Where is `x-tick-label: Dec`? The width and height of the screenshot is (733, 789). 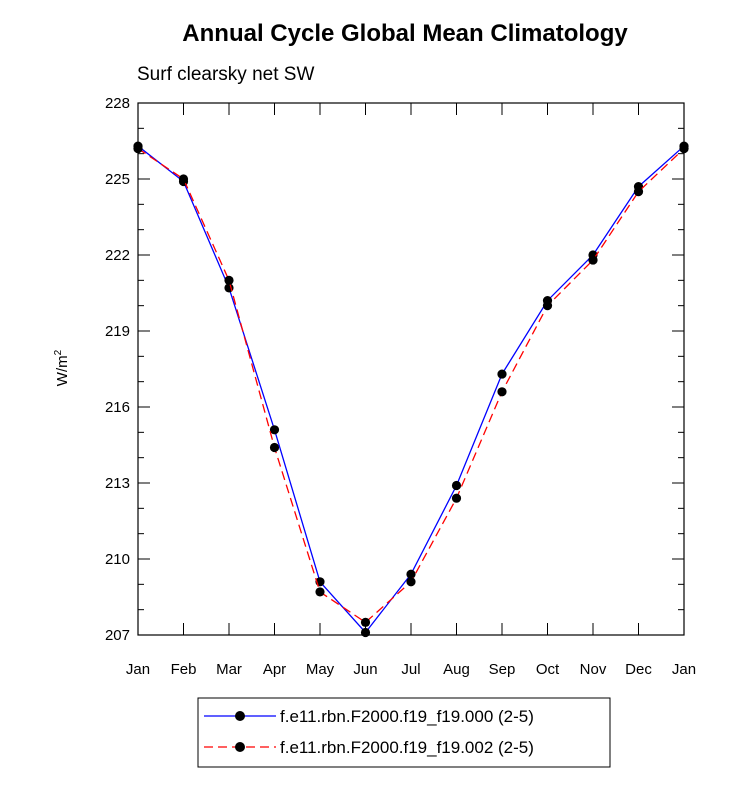 x-tick-label: Dec is located at coordinates (638, 669).